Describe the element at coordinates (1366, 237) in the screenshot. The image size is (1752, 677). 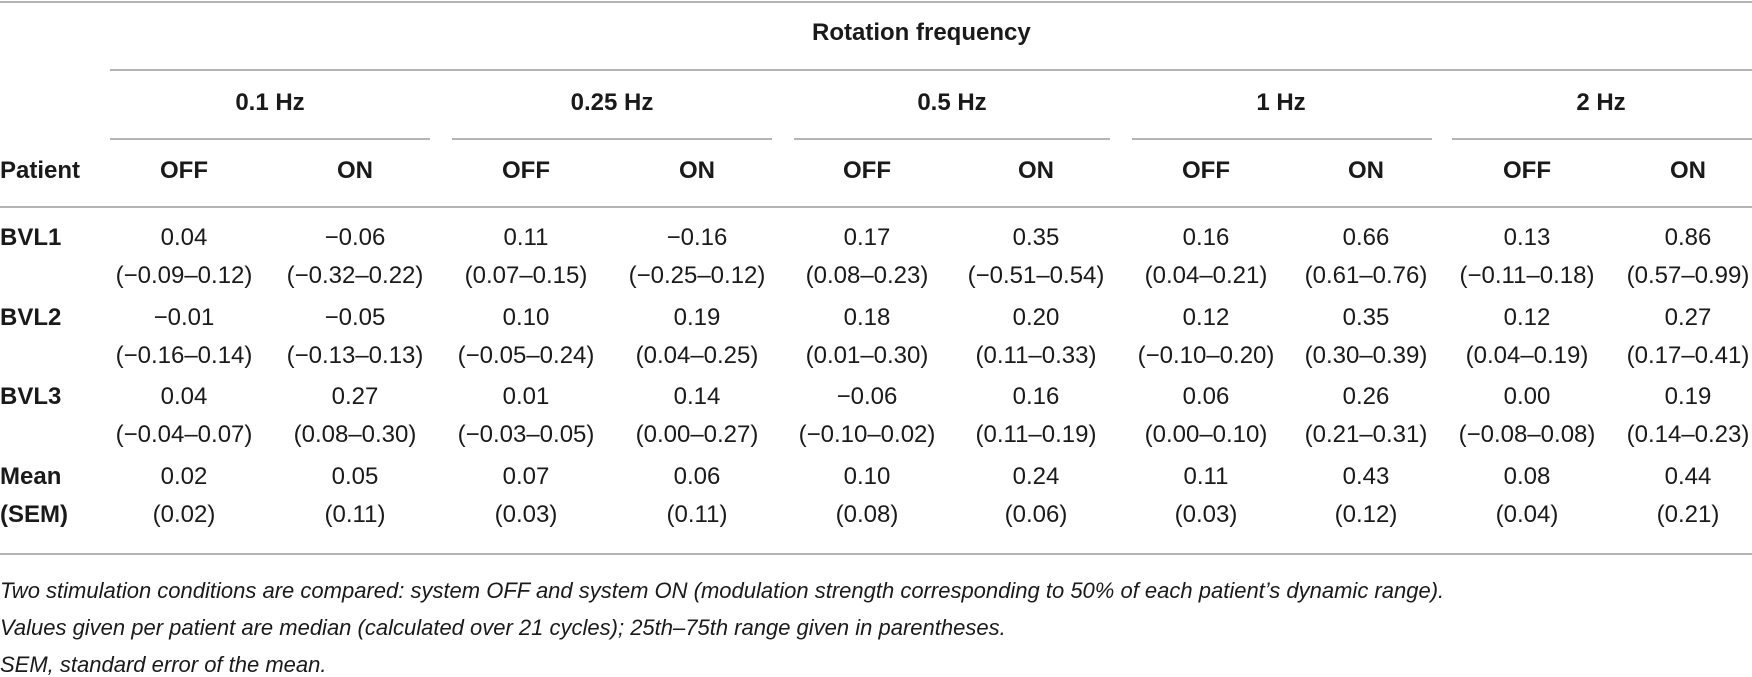
I see `median-value: 0.66` at that location.